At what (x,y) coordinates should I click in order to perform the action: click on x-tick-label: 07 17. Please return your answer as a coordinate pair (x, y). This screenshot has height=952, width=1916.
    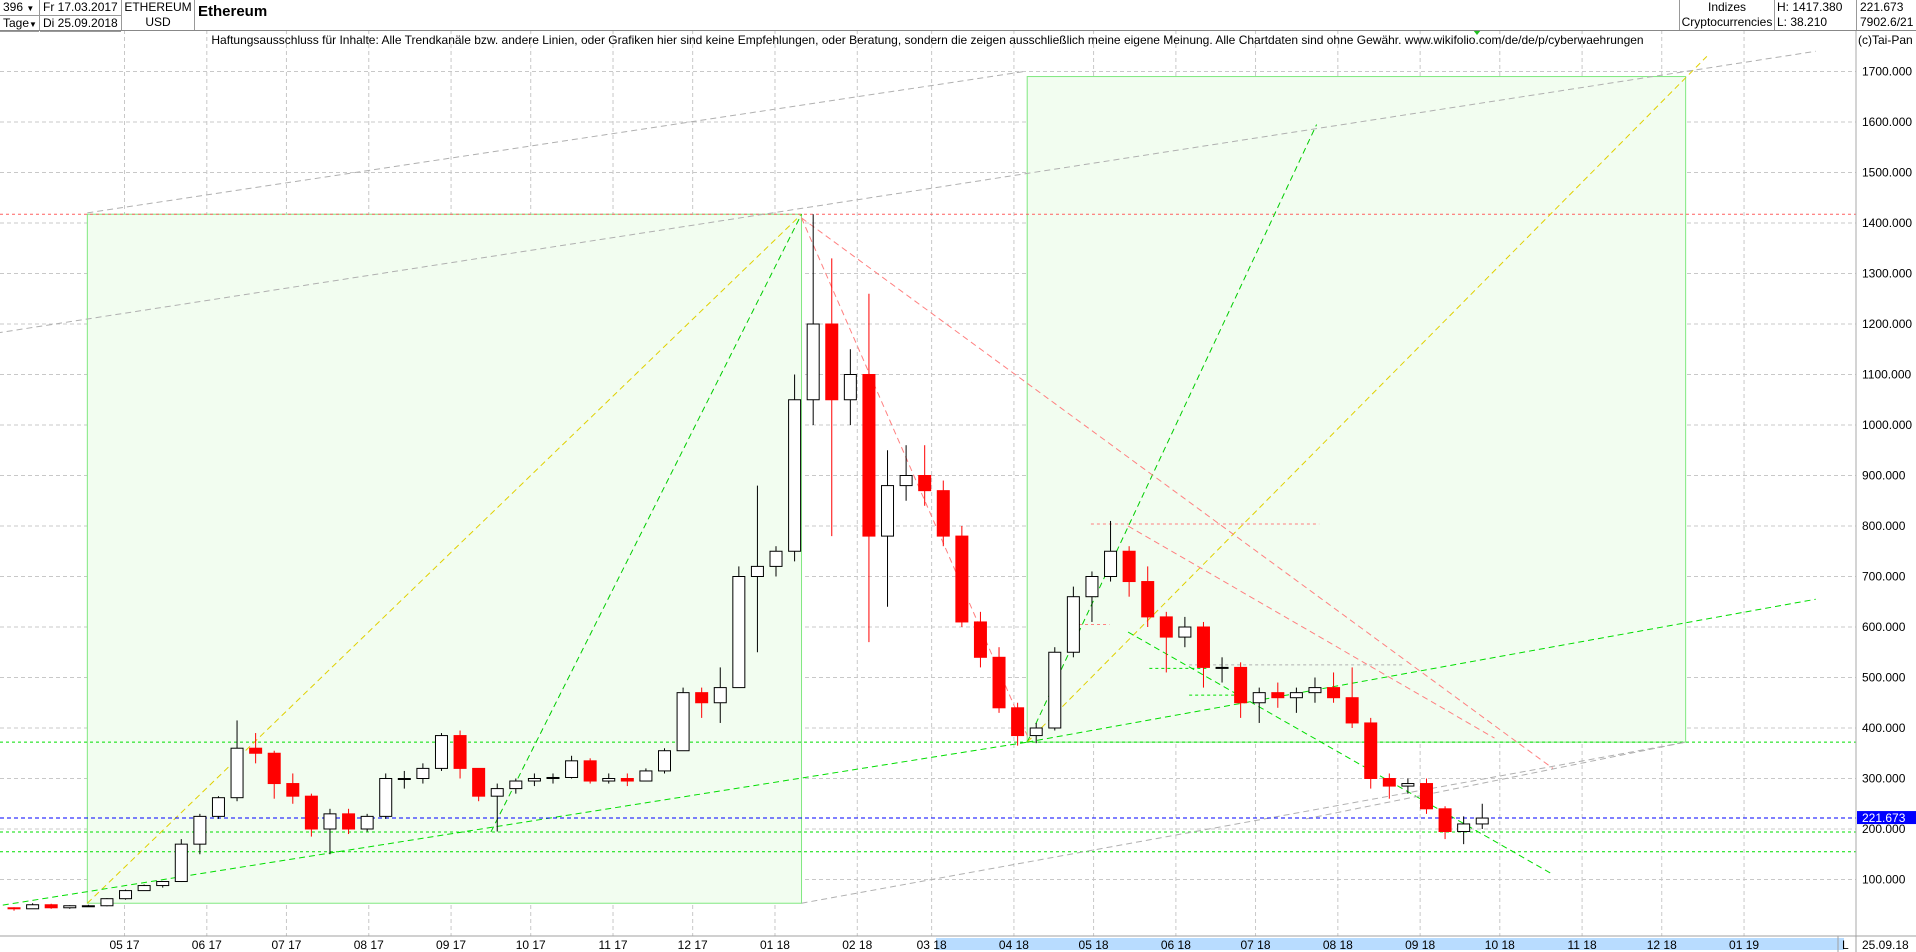
    Looking at the image, I should click on (286, 945).